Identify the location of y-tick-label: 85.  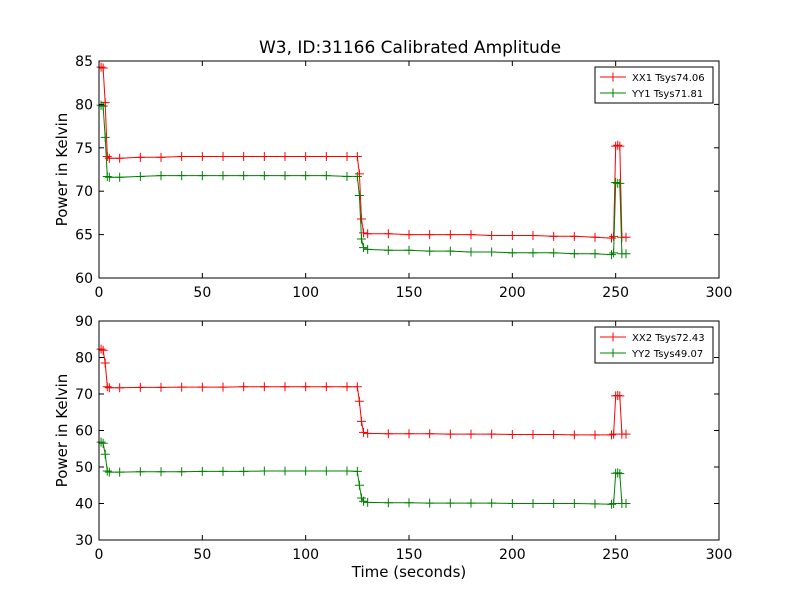
(84, 62).